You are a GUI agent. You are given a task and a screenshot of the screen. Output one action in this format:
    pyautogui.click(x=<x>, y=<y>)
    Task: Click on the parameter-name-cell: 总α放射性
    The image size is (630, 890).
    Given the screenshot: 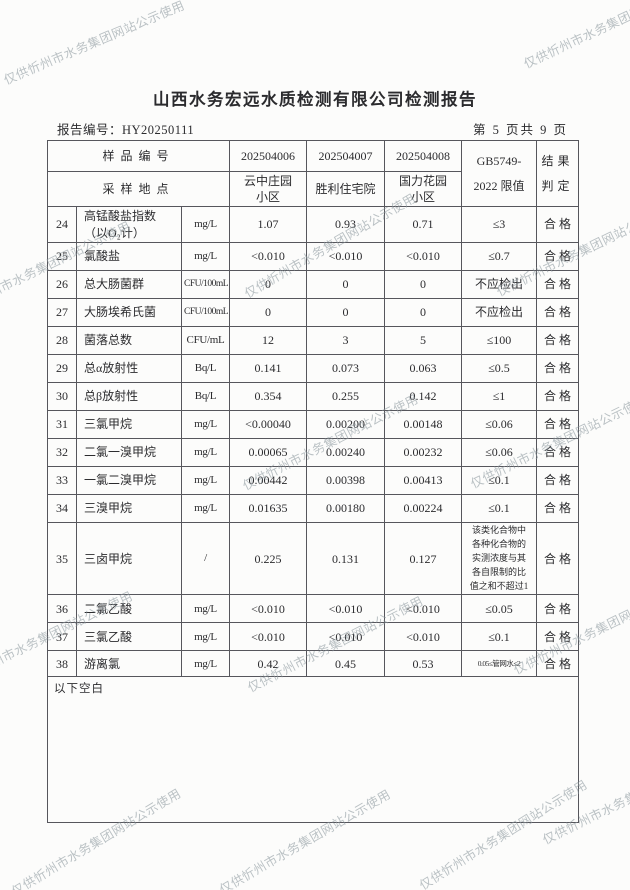 What is the action you would take?
    pyautogui.click(x=129, y=368)
    